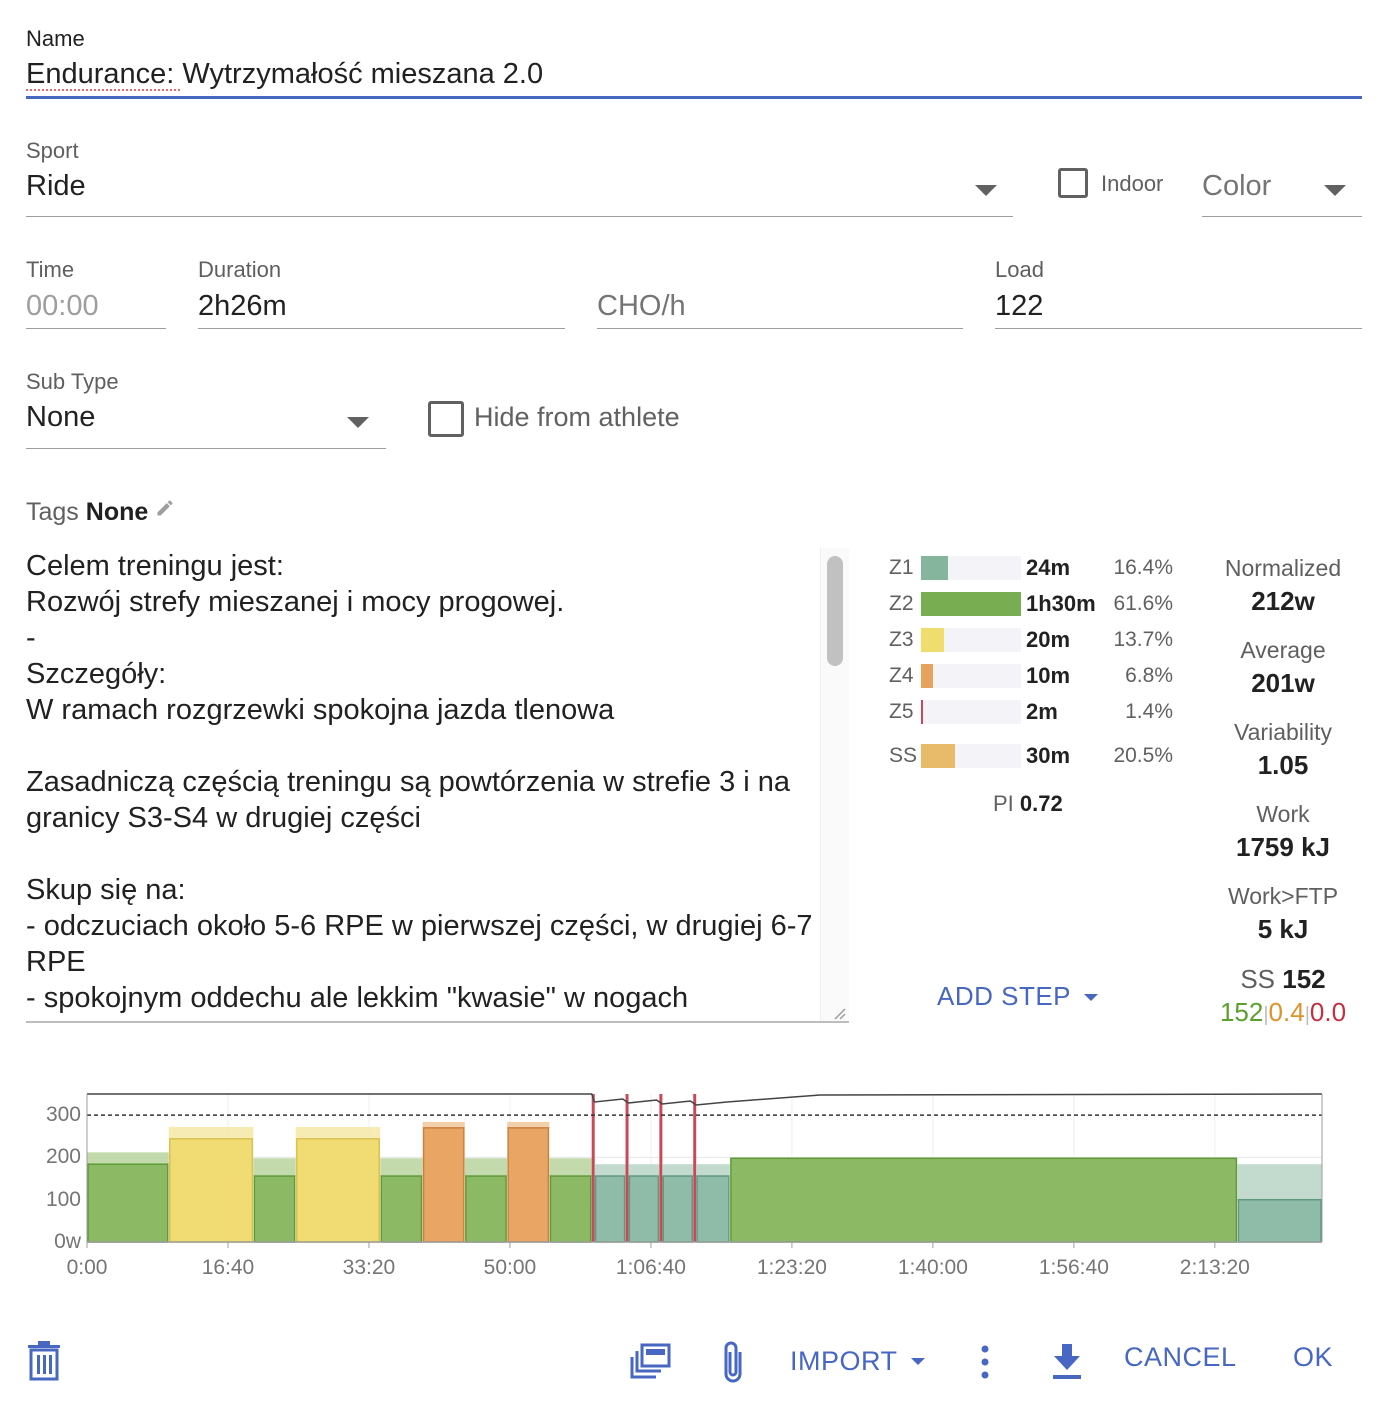  I want to click on sport-select: Ride, so click(56, 186).